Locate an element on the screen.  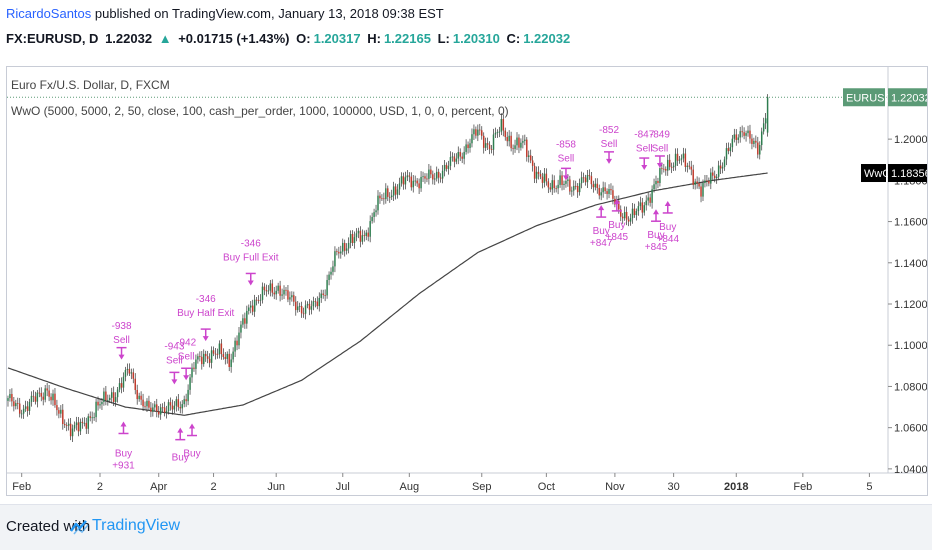
signal-action: Sell is located at coordinates (121, 340).